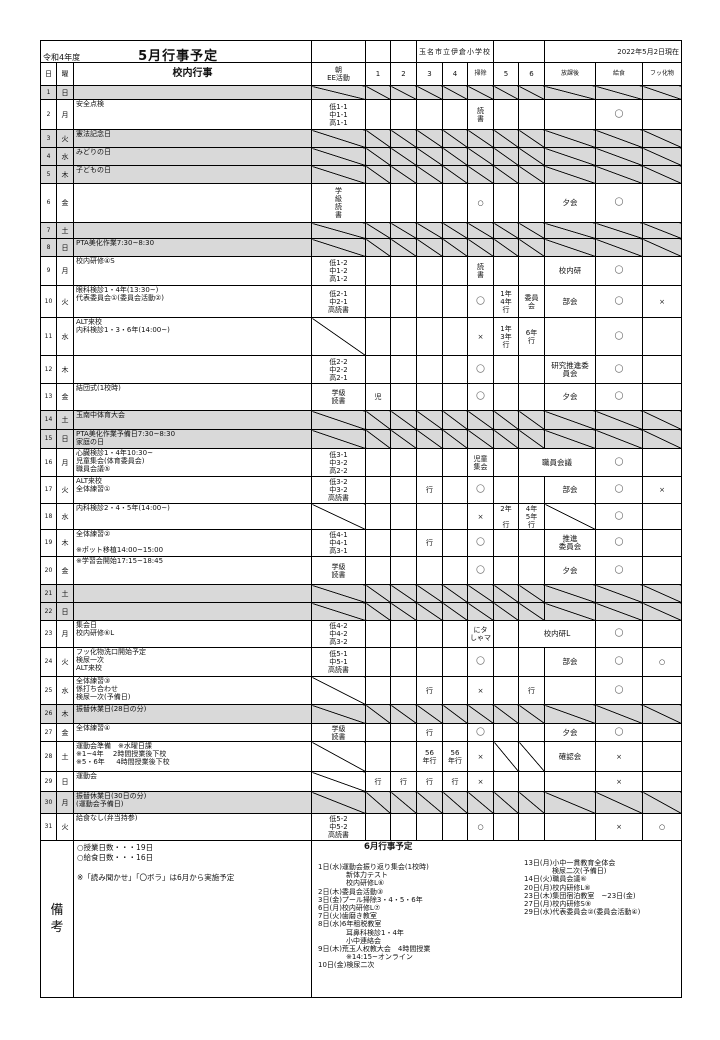  I want to click on school-events: 全体練習③ 係打ち合わせ 検尿一次(予備日), so click(192, 690).